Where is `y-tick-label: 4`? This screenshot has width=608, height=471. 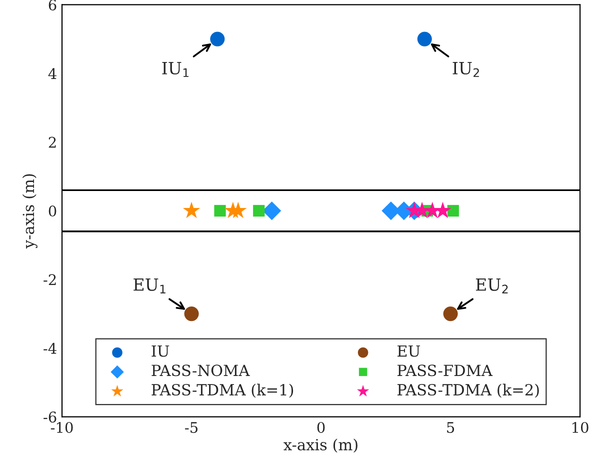
y-tick-label: 4 is located at coordinates (52, 73).